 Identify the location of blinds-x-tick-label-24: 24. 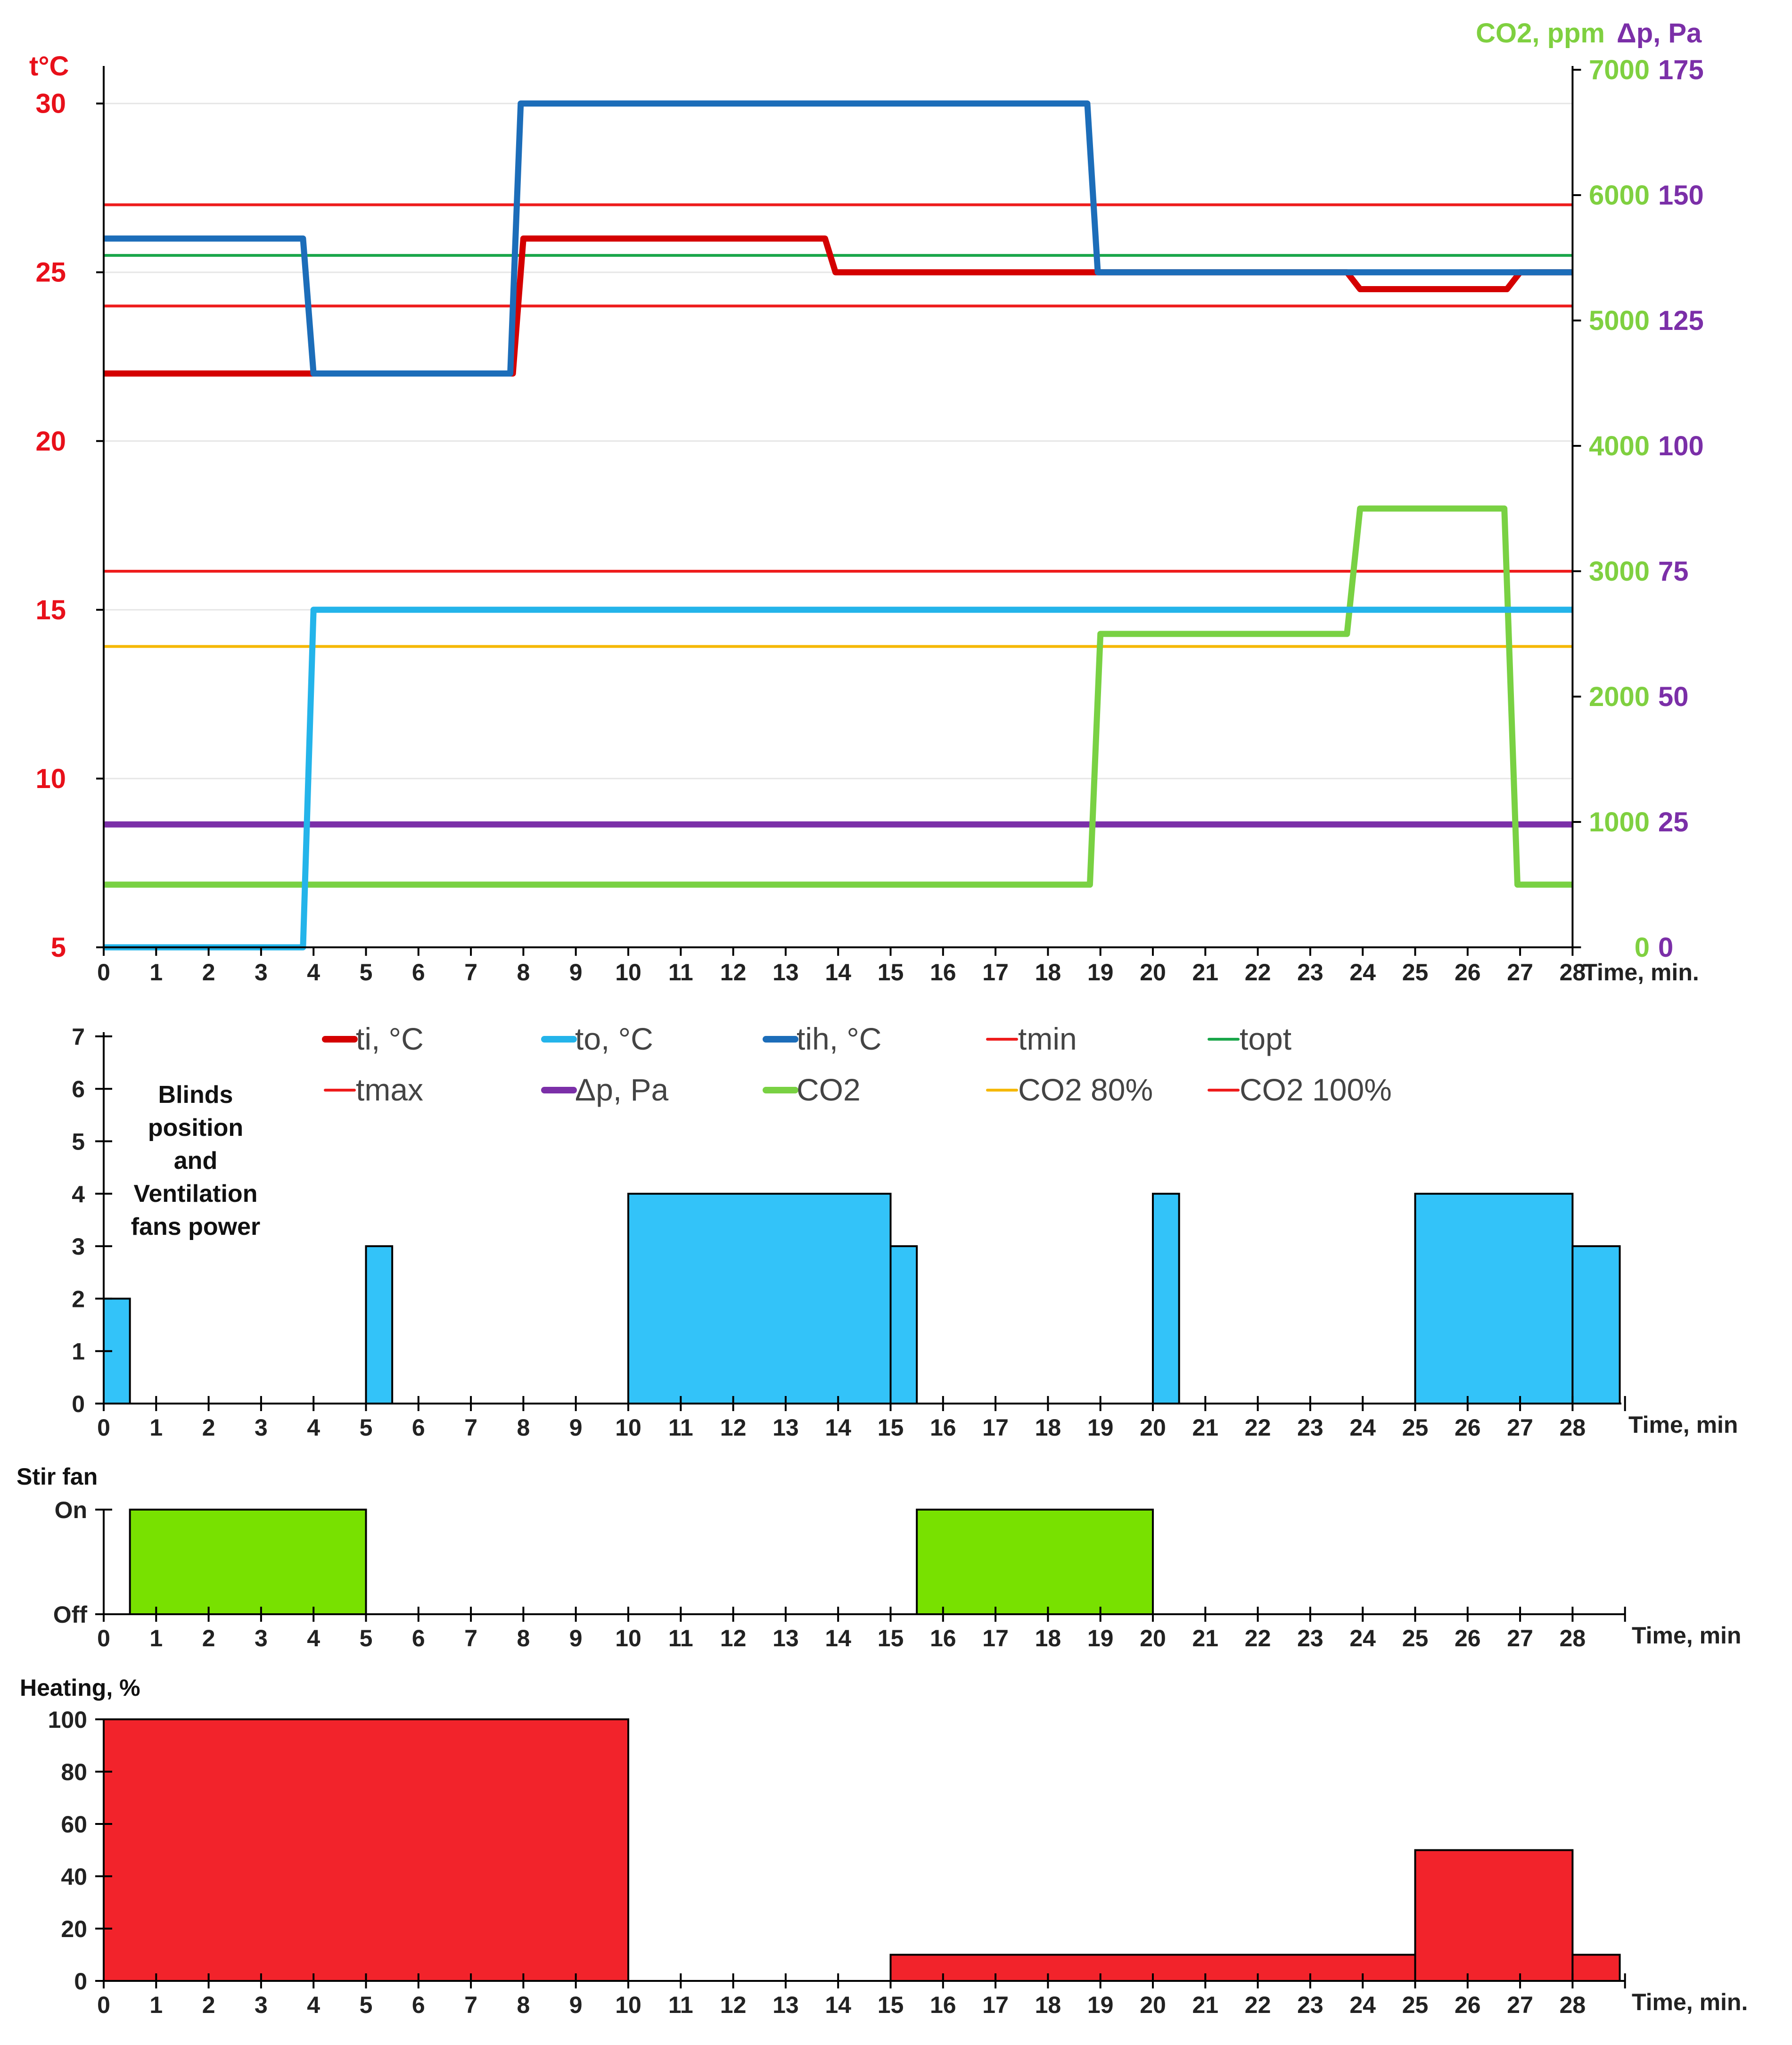
(1362, 1427).